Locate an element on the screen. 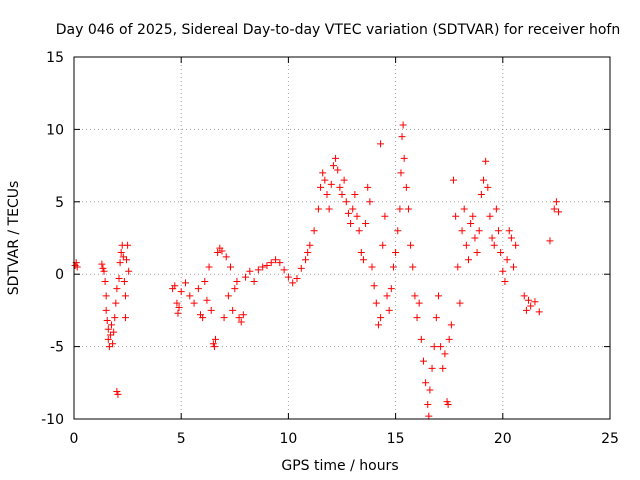 This screenshot has width=640, height=480. y-tick-label: 5 is located at coordinates (59, 203).